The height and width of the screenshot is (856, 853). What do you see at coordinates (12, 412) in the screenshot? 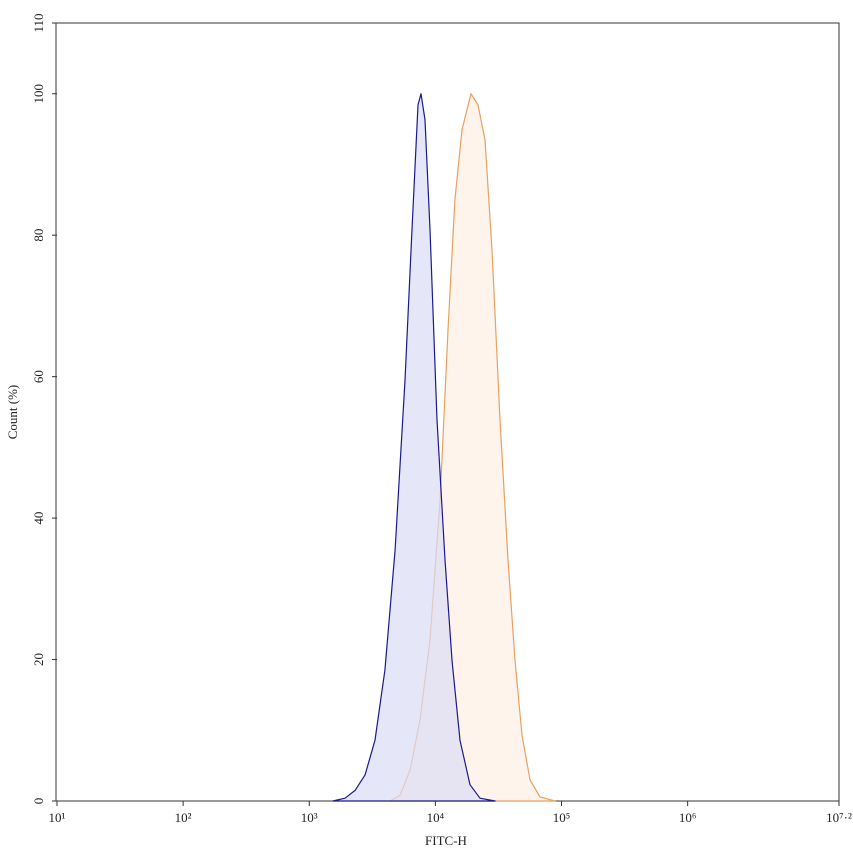
I see `y-axis-label: Count (%)` at bounding box center [12, 412].